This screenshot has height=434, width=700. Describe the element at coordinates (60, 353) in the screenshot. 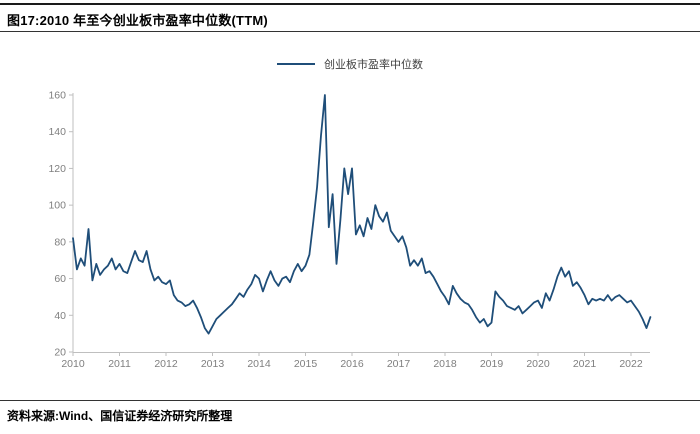

I see `y-tick-label: 20` at that location.